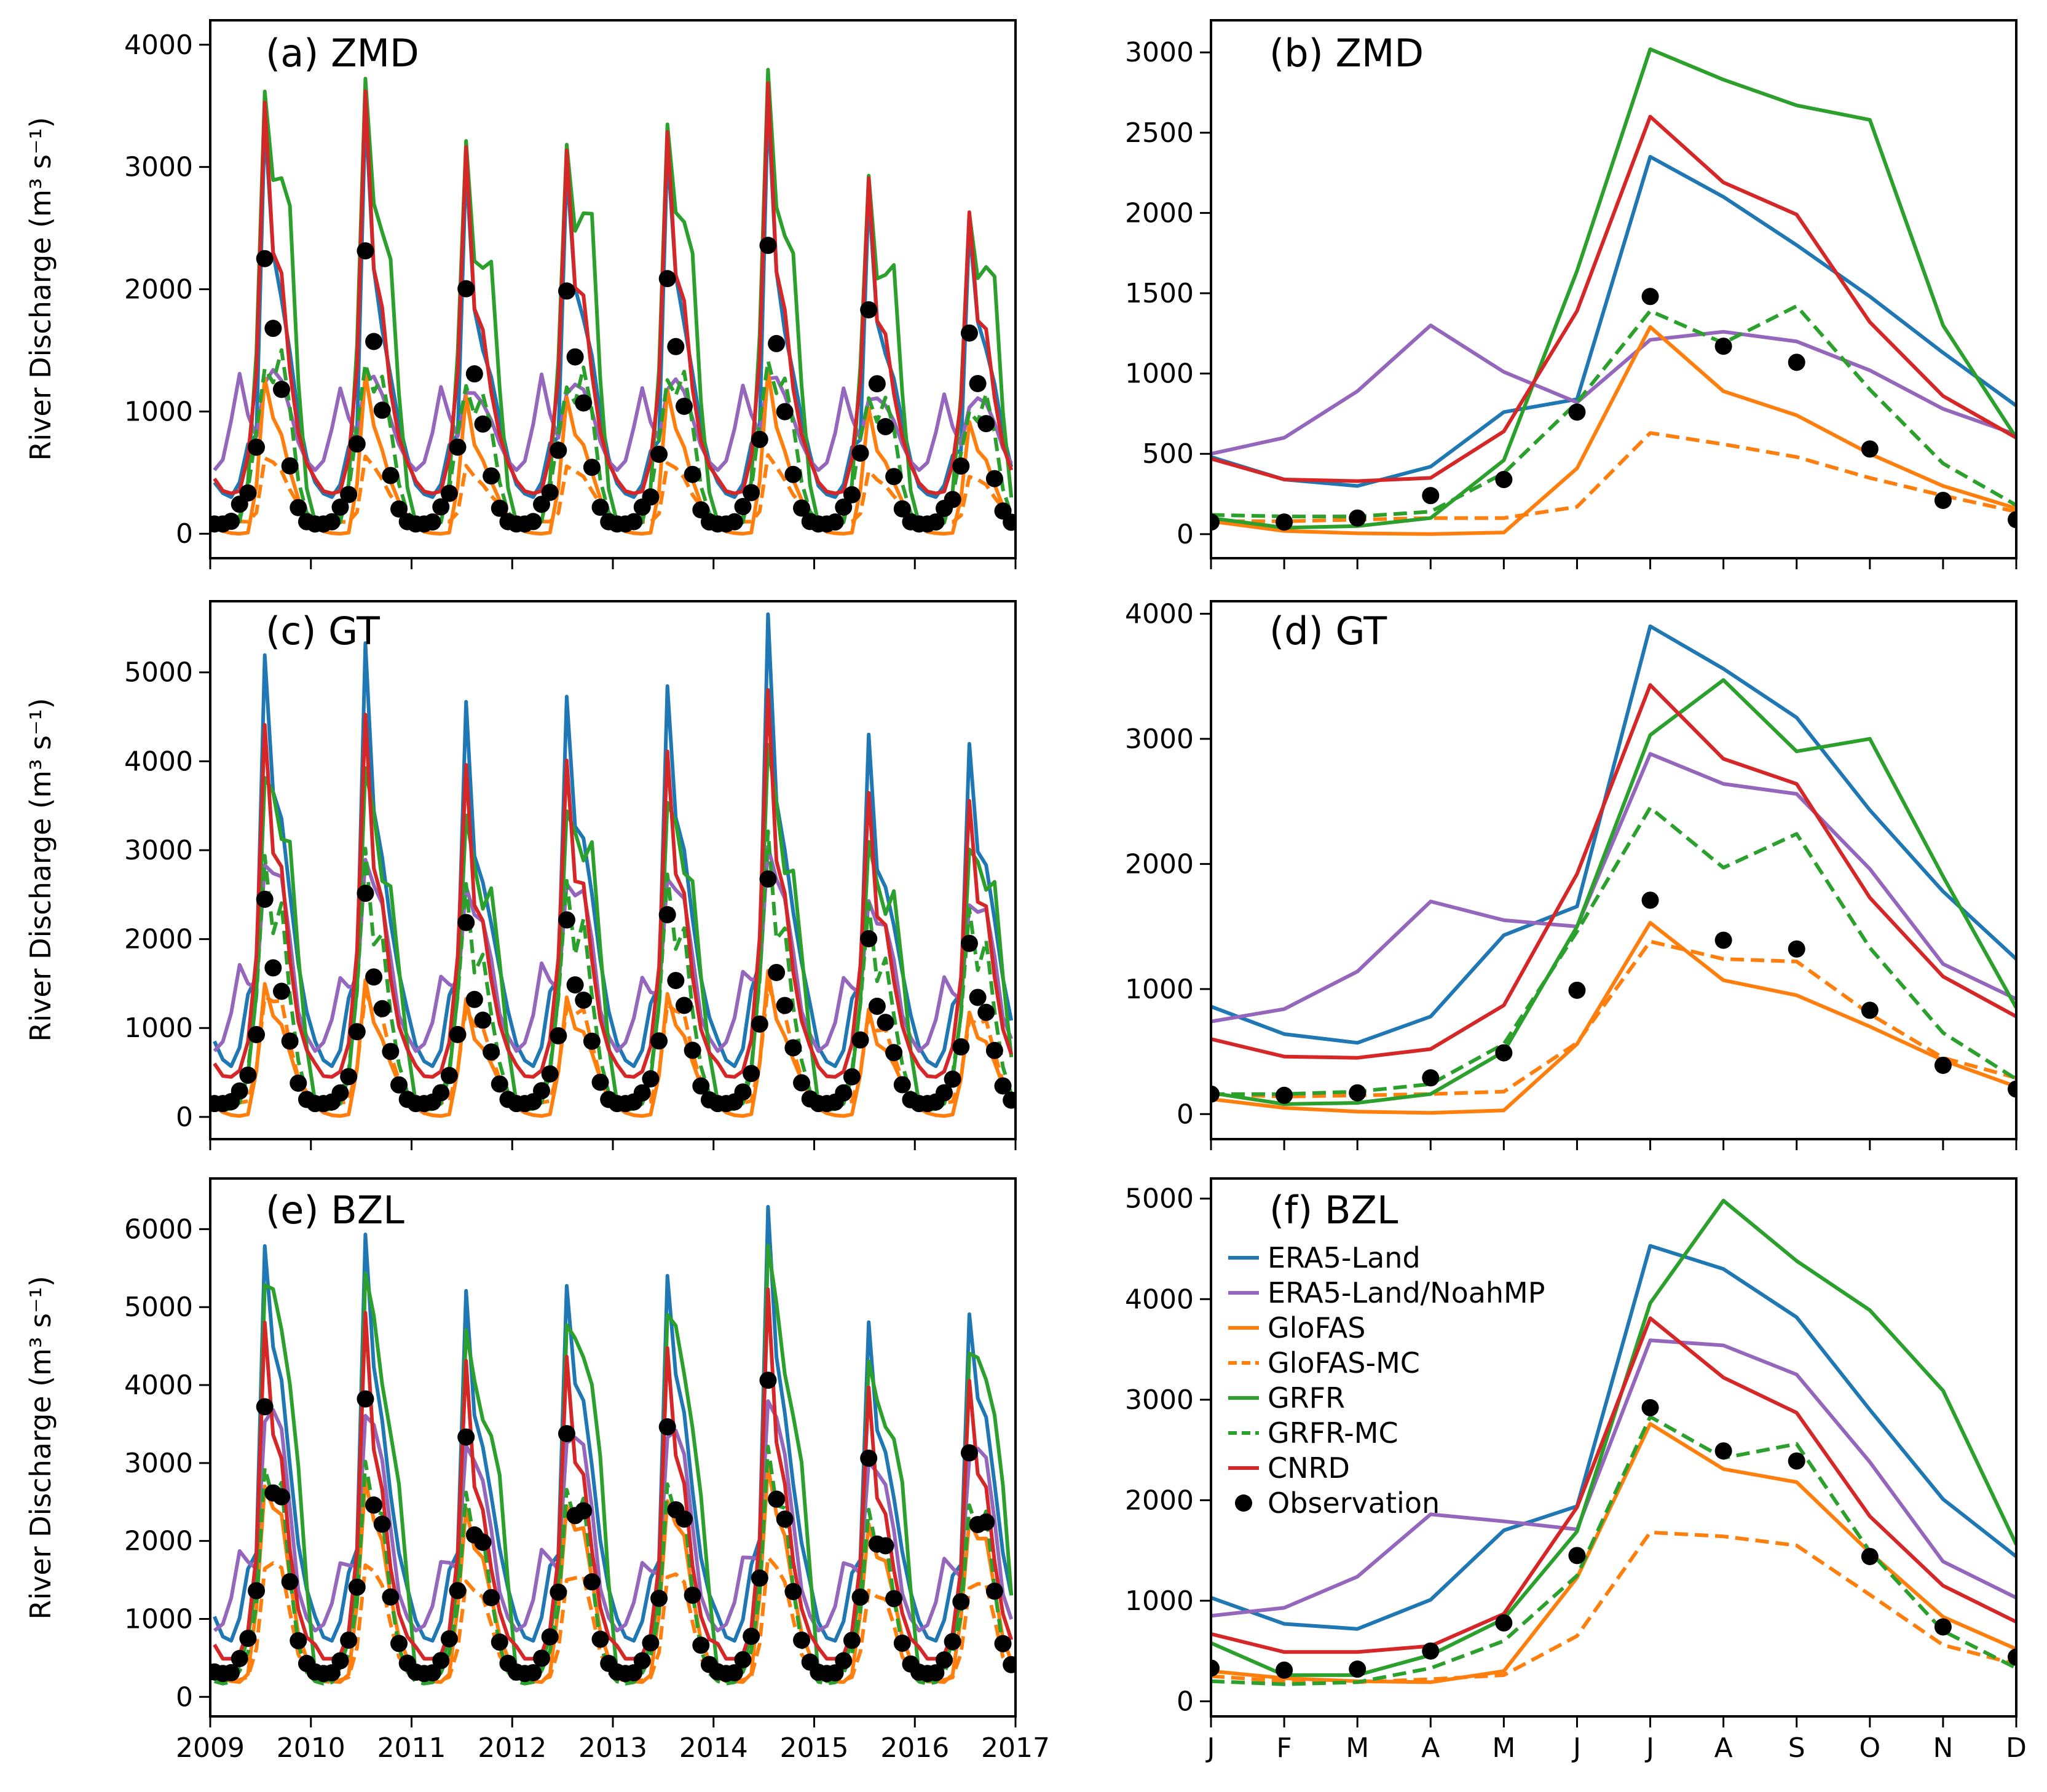 This screenshot has height=1792, width=2047. I want to click on x-tick-label: J, so click(1576, 1748).